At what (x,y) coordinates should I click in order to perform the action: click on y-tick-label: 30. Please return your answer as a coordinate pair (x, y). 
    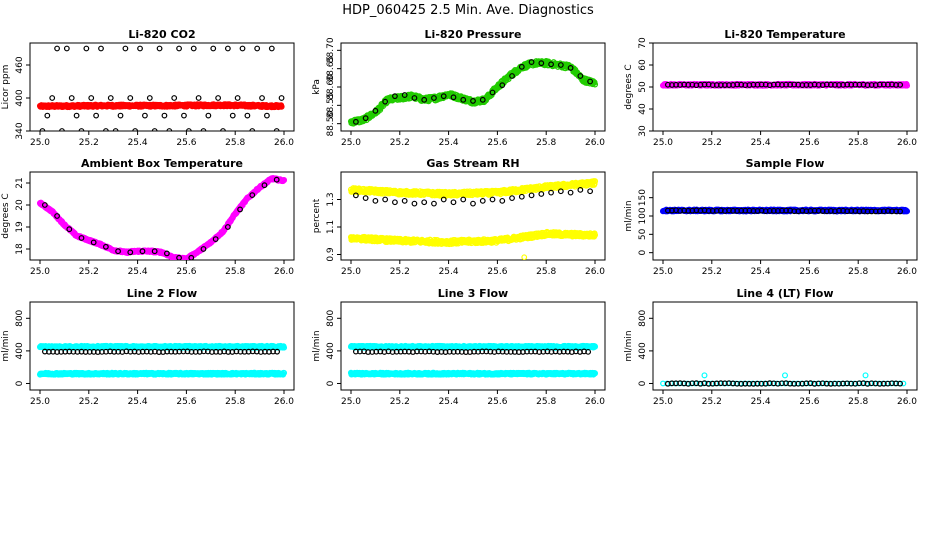
    Looking at the image, I should click on (643, 131).